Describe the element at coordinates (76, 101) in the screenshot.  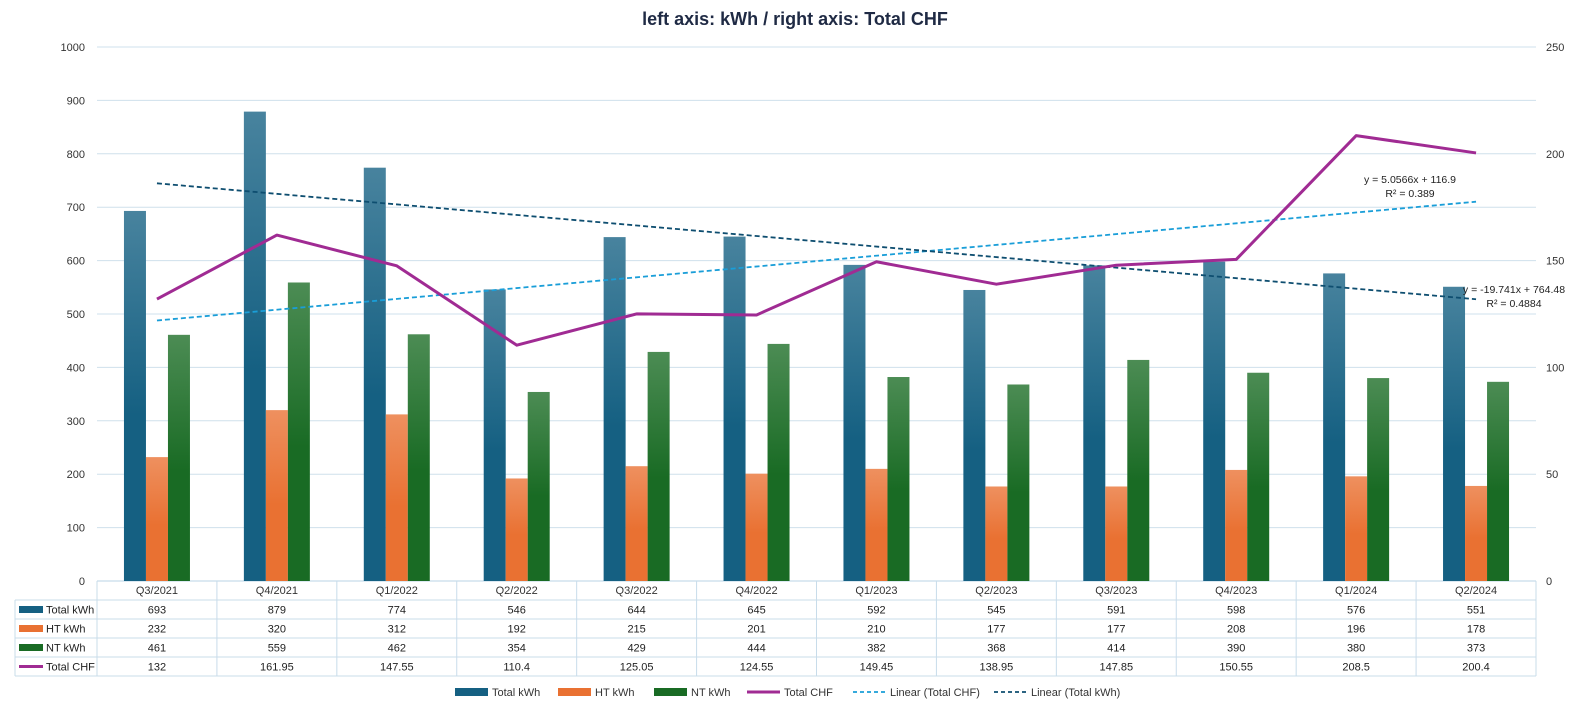
I see `left-tick-label: 900` at that location.